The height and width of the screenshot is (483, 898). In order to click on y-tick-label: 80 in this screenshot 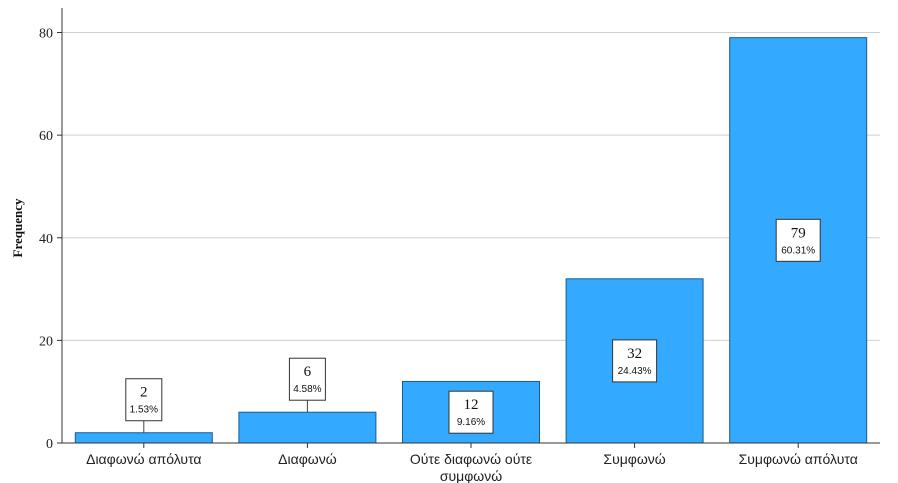, I will do `click(46, 34)`.